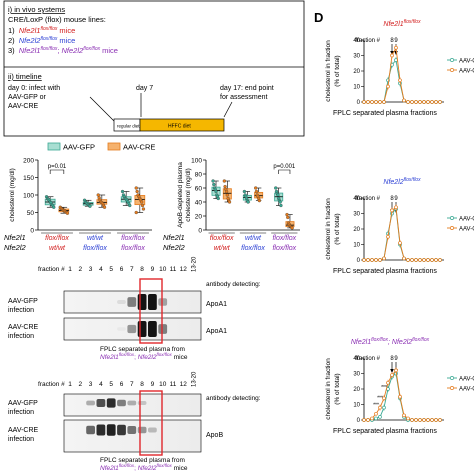  I want to click on y-tick-label: 50, so click(31, 213).